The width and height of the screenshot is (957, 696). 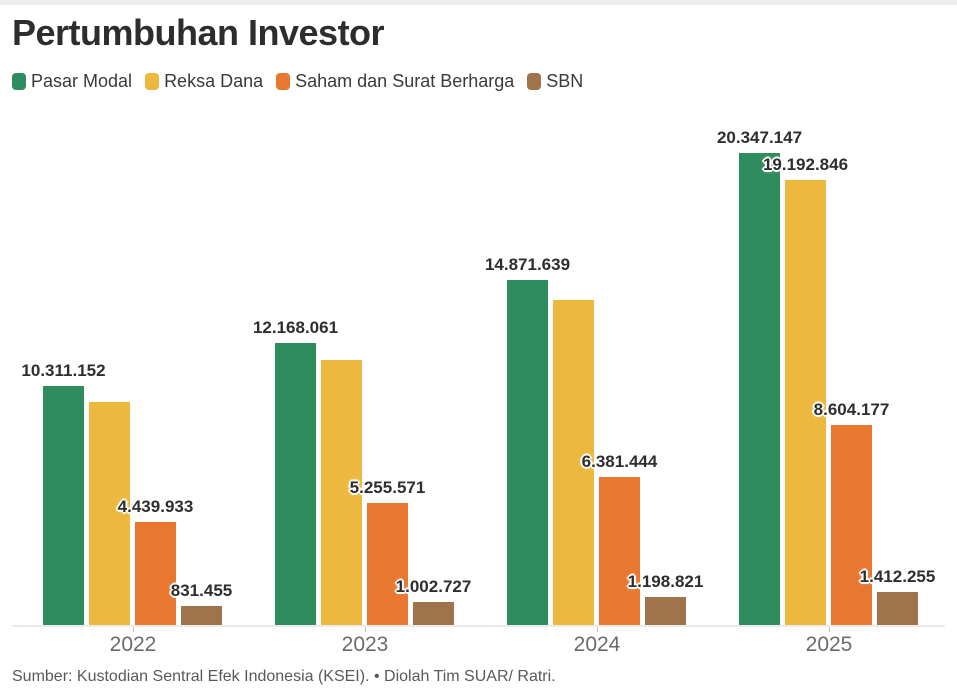 What do you see at coordinates (201, 590) in the screenshot?
I see `bar-value-label-sbn-2022: 831.455` at bounding box center [201, 590].